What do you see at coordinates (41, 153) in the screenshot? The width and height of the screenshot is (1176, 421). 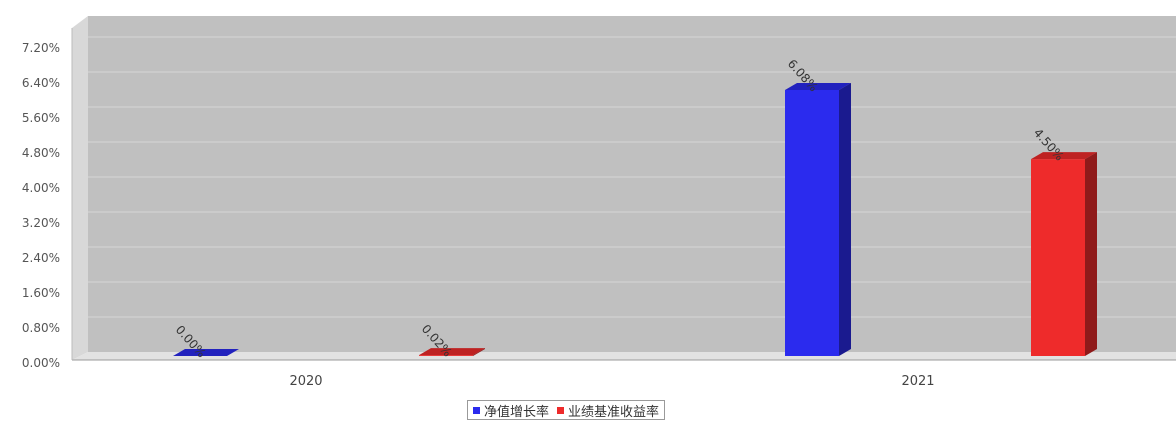 I see `y-tick-label: 4.80%` at bounding box center [41, 153].